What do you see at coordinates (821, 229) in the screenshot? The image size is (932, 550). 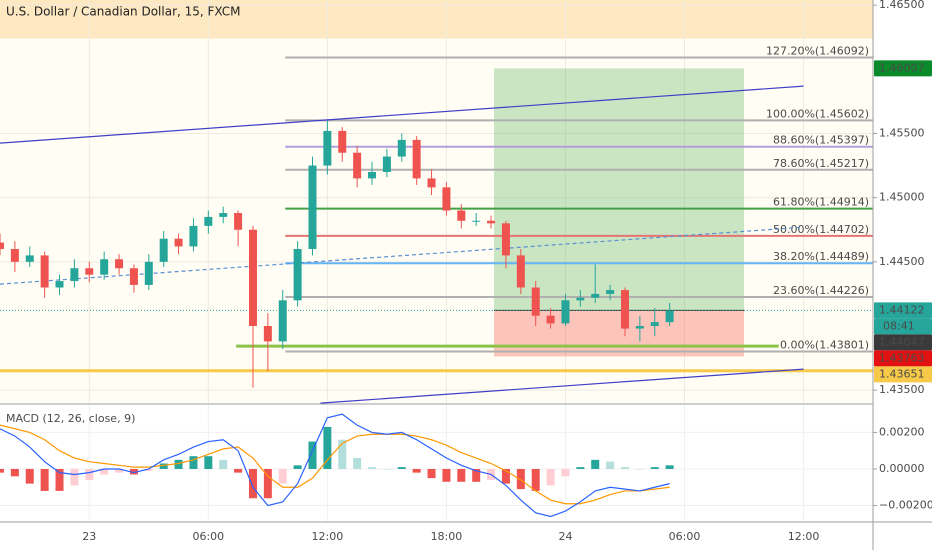 I see `fib-label: 50.00%(1.44702)` at bounding box center [821, 229].